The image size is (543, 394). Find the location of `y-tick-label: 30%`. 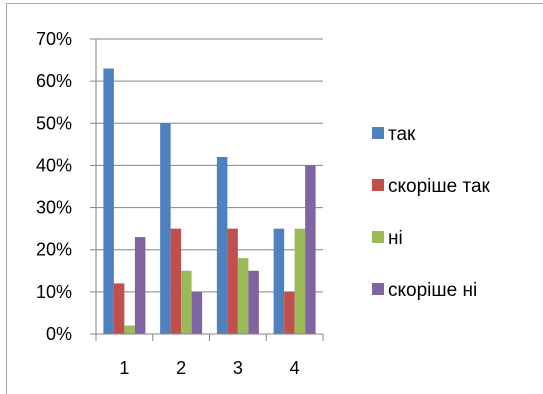

y-tick-label: 30% is located at coordinates (54, 208).